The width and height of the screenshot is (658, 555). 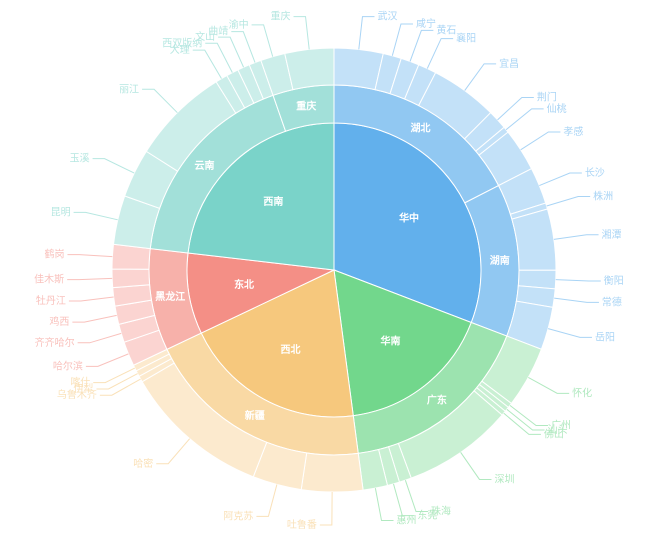 I want to click on city-label: 重庆, so click(x=281, y=16).